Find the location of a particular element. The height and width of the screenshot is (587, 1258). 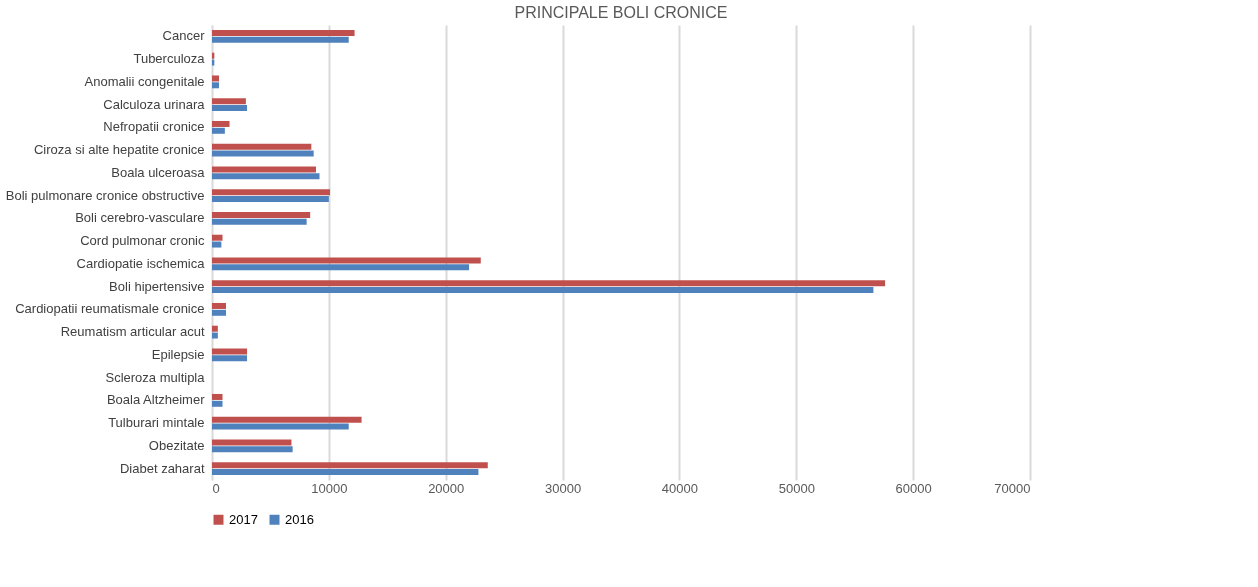

y-tick-label: Boli pulmonare cronice obstructive is located at coordinates (105, 195).